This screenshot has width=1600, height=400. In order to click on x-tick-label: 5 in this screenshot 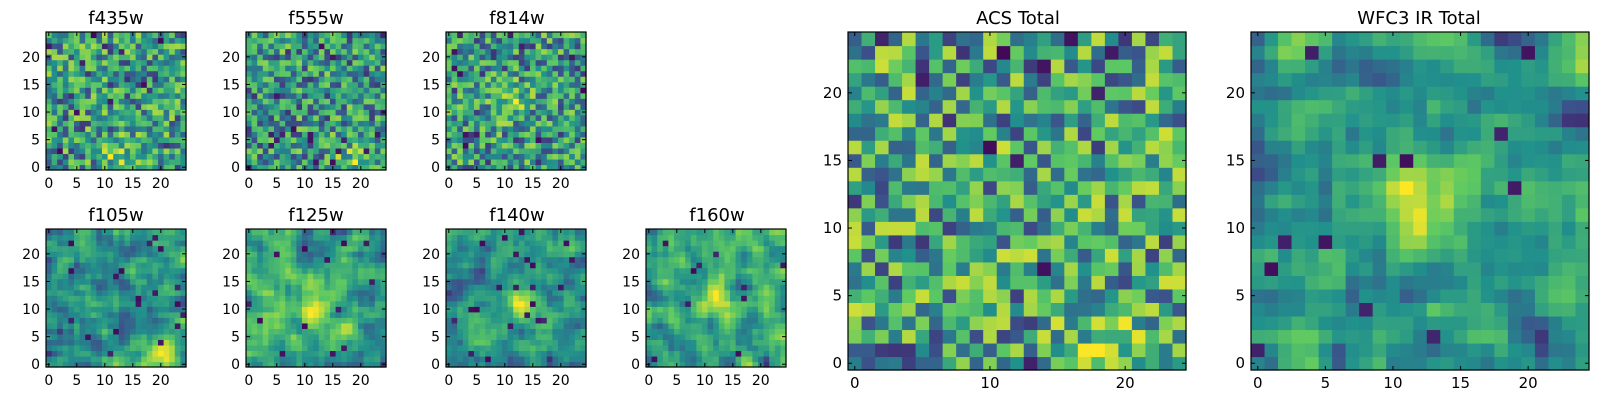, I will do `click(476, 184)`.